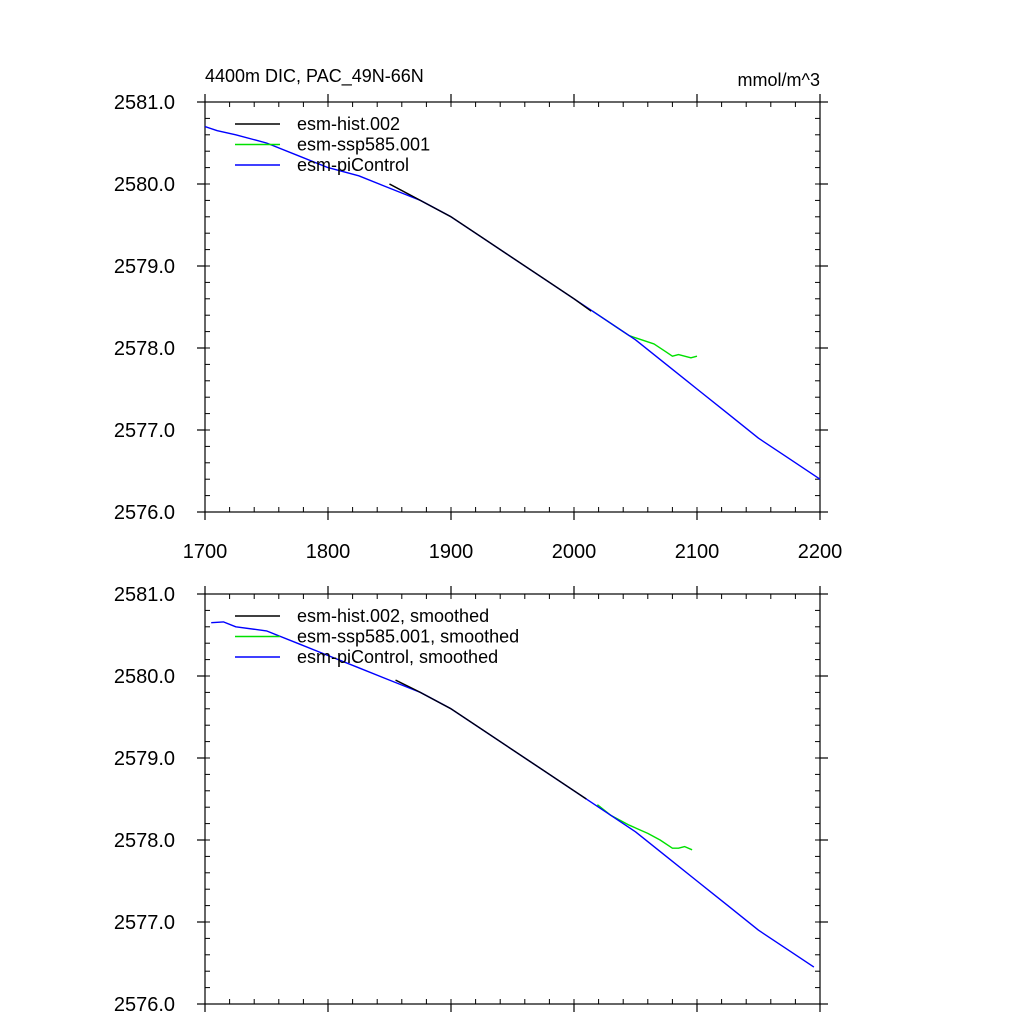 The width and height of the screenshot is (1024, 1024). I want to click on legend-label-1: esm-hist.002, smoothed, so click(393, 616).